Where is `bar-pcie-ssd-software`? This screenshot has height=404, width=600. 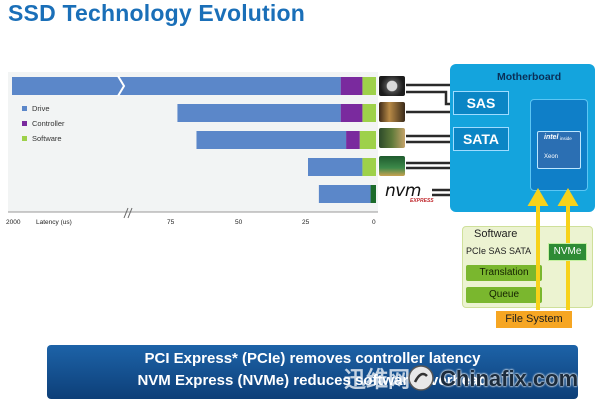 bar-pcie-ssd-software is located at coordinates (369, 167).